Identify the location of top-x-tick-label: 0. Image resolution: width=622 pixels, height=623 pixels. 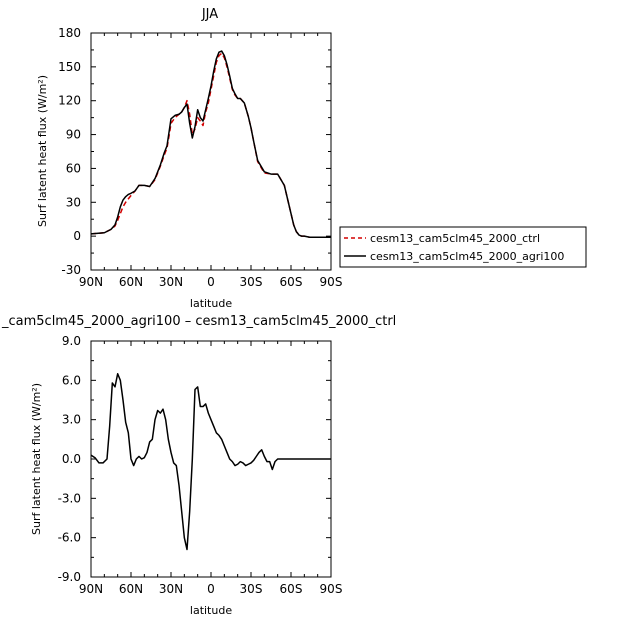
(211, 282).